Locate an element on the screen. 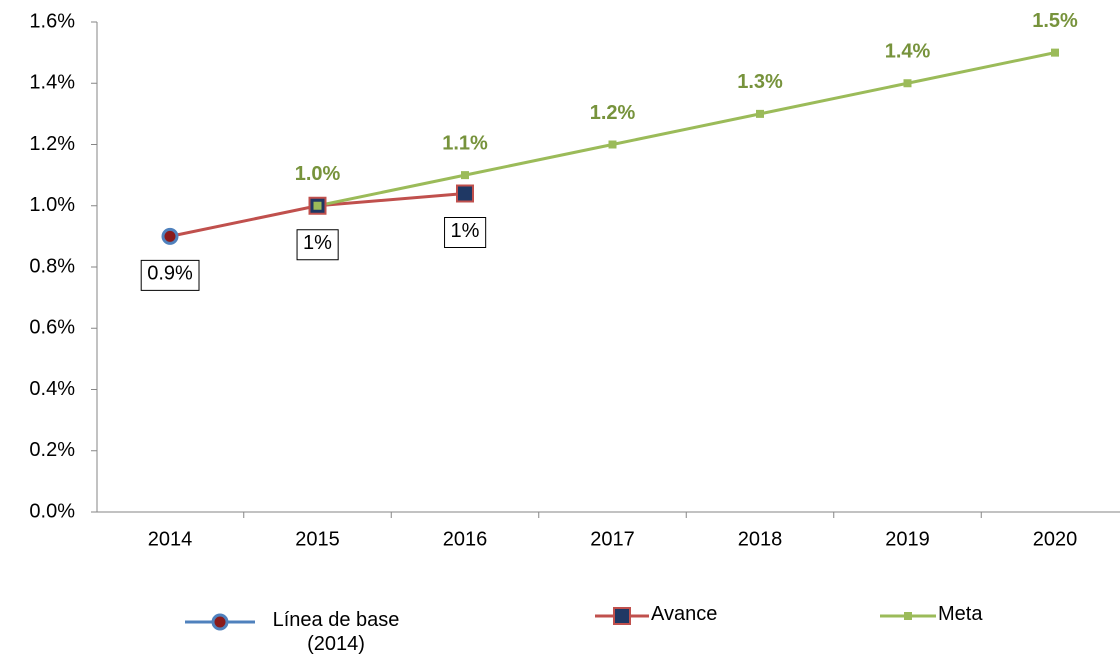  data-label: 0.9% is located at coordinates (170, 274).